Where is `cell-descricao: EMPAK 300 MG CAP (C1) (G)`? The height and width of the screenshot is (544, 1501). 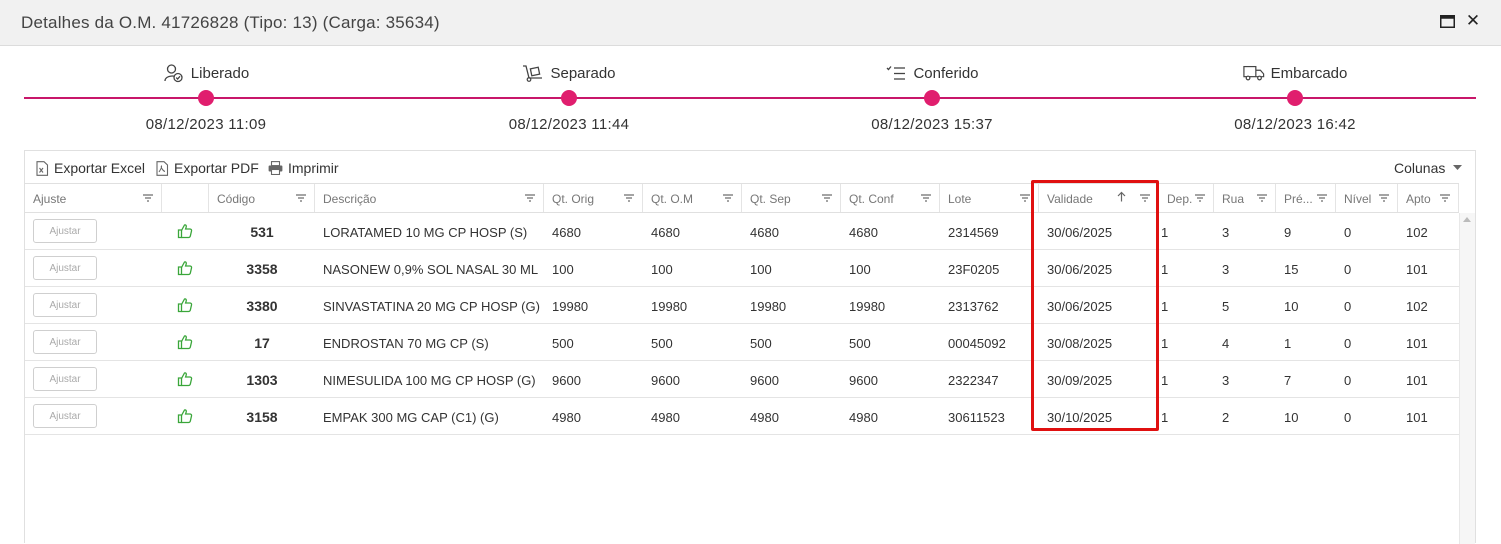 cell-descricao: EMPAK 300 MG CAP (C1) (G) is located at coordinates (411, 417).